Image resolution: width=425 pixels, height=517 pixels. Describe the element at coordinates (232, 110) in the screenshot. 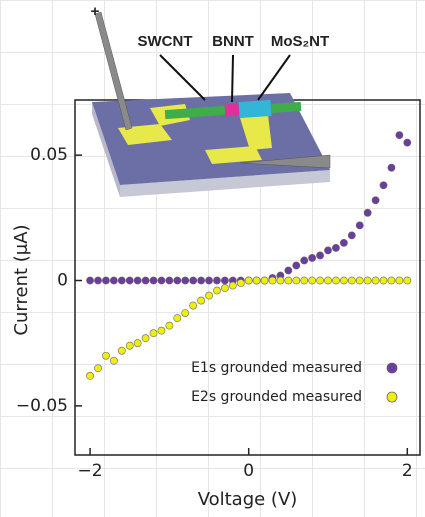

I see `bnnt` at that location.